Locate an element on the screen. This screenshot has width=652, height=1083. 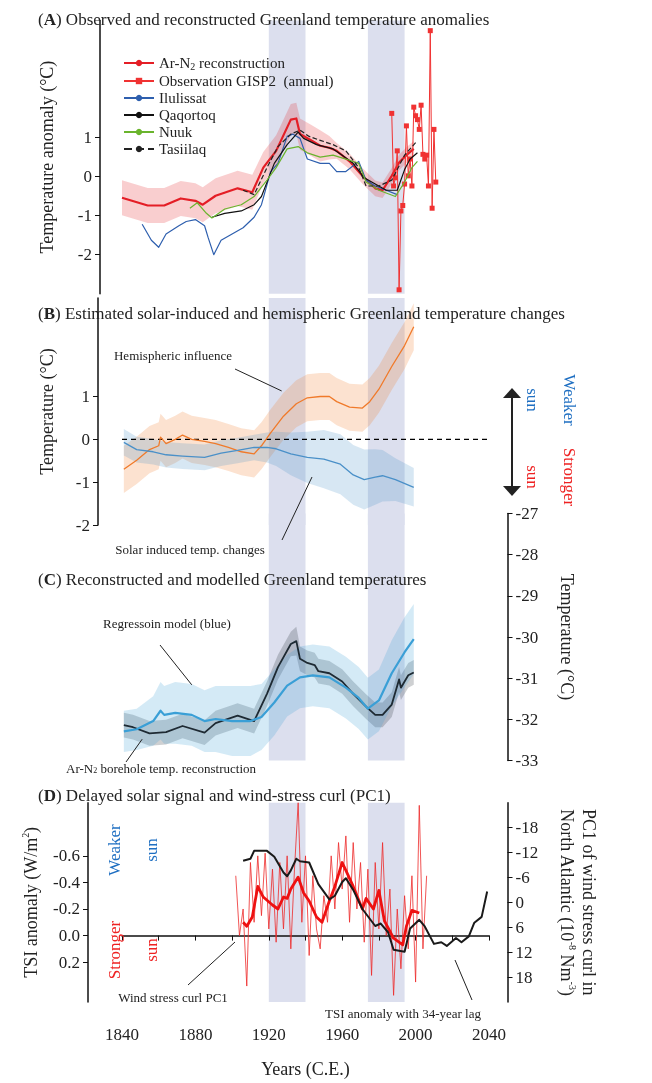
y-tick-label: -29 is located at coordinates (527, 596).